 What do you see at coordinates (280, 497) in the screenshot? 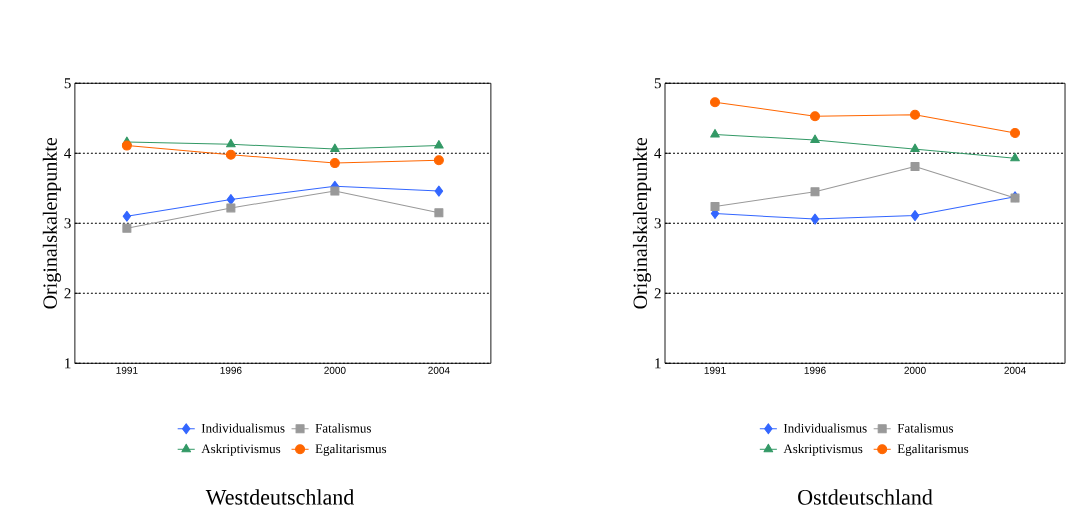
I see `text: Westdeutschland` at bounding box center [280, 497].